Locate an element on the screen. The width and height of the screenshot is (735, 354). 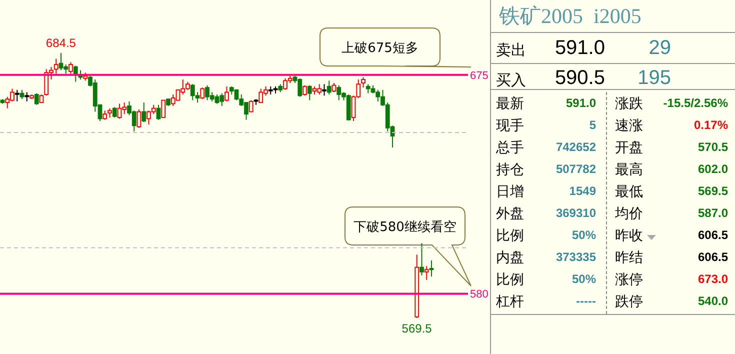
text: 29 is located at coordinates (659, 48).